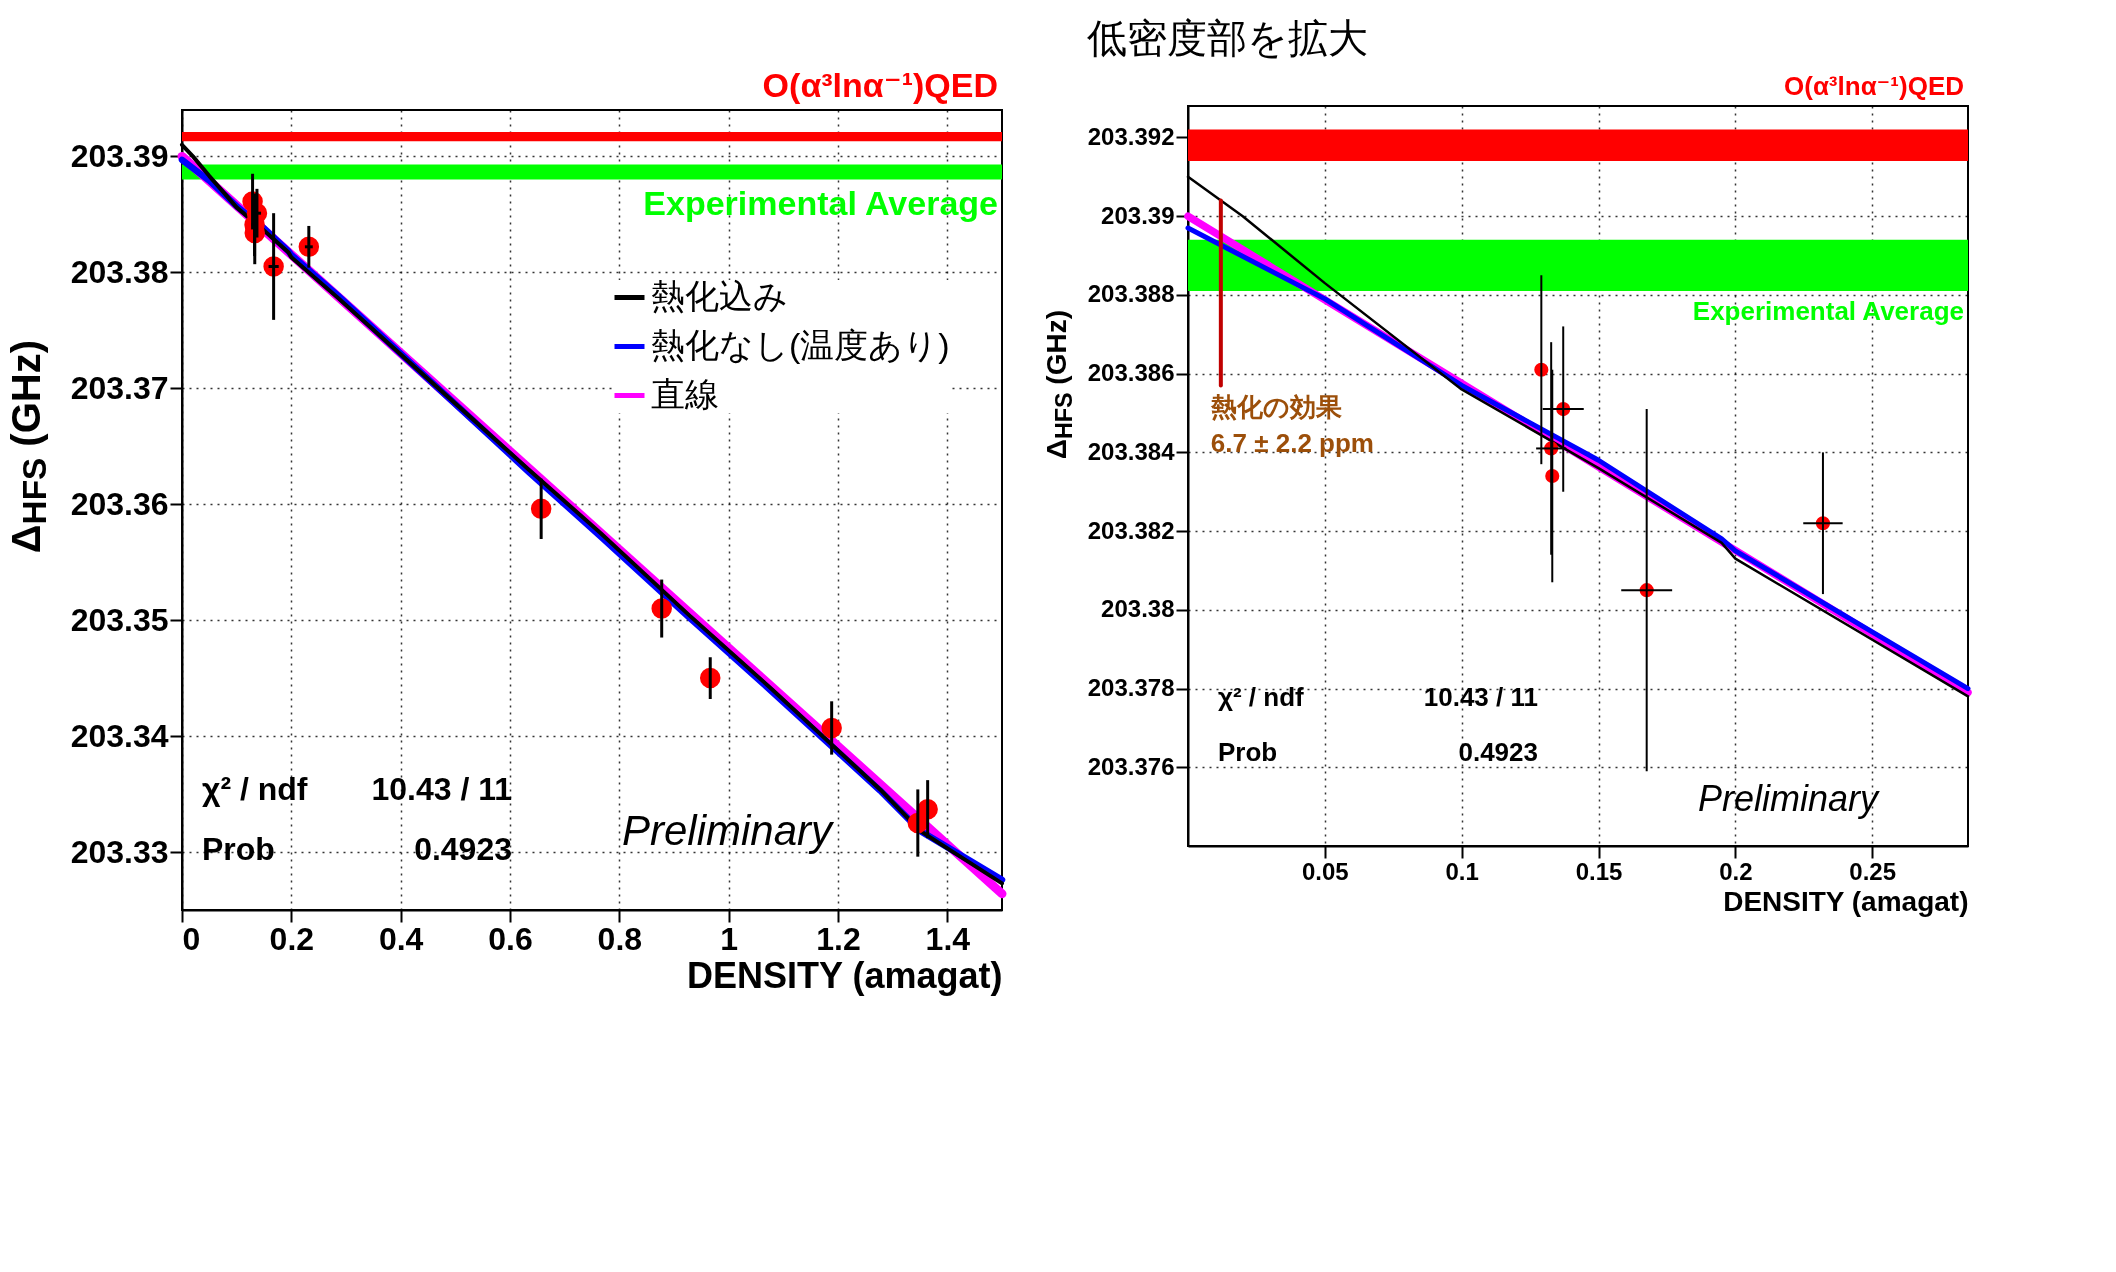 This screenshot has width=2116, height=1272. What do you see at coordinates (1131, 136) in the screenshot?
I see `y-tick-label: 203.392` at bounding box center [1131, 136].